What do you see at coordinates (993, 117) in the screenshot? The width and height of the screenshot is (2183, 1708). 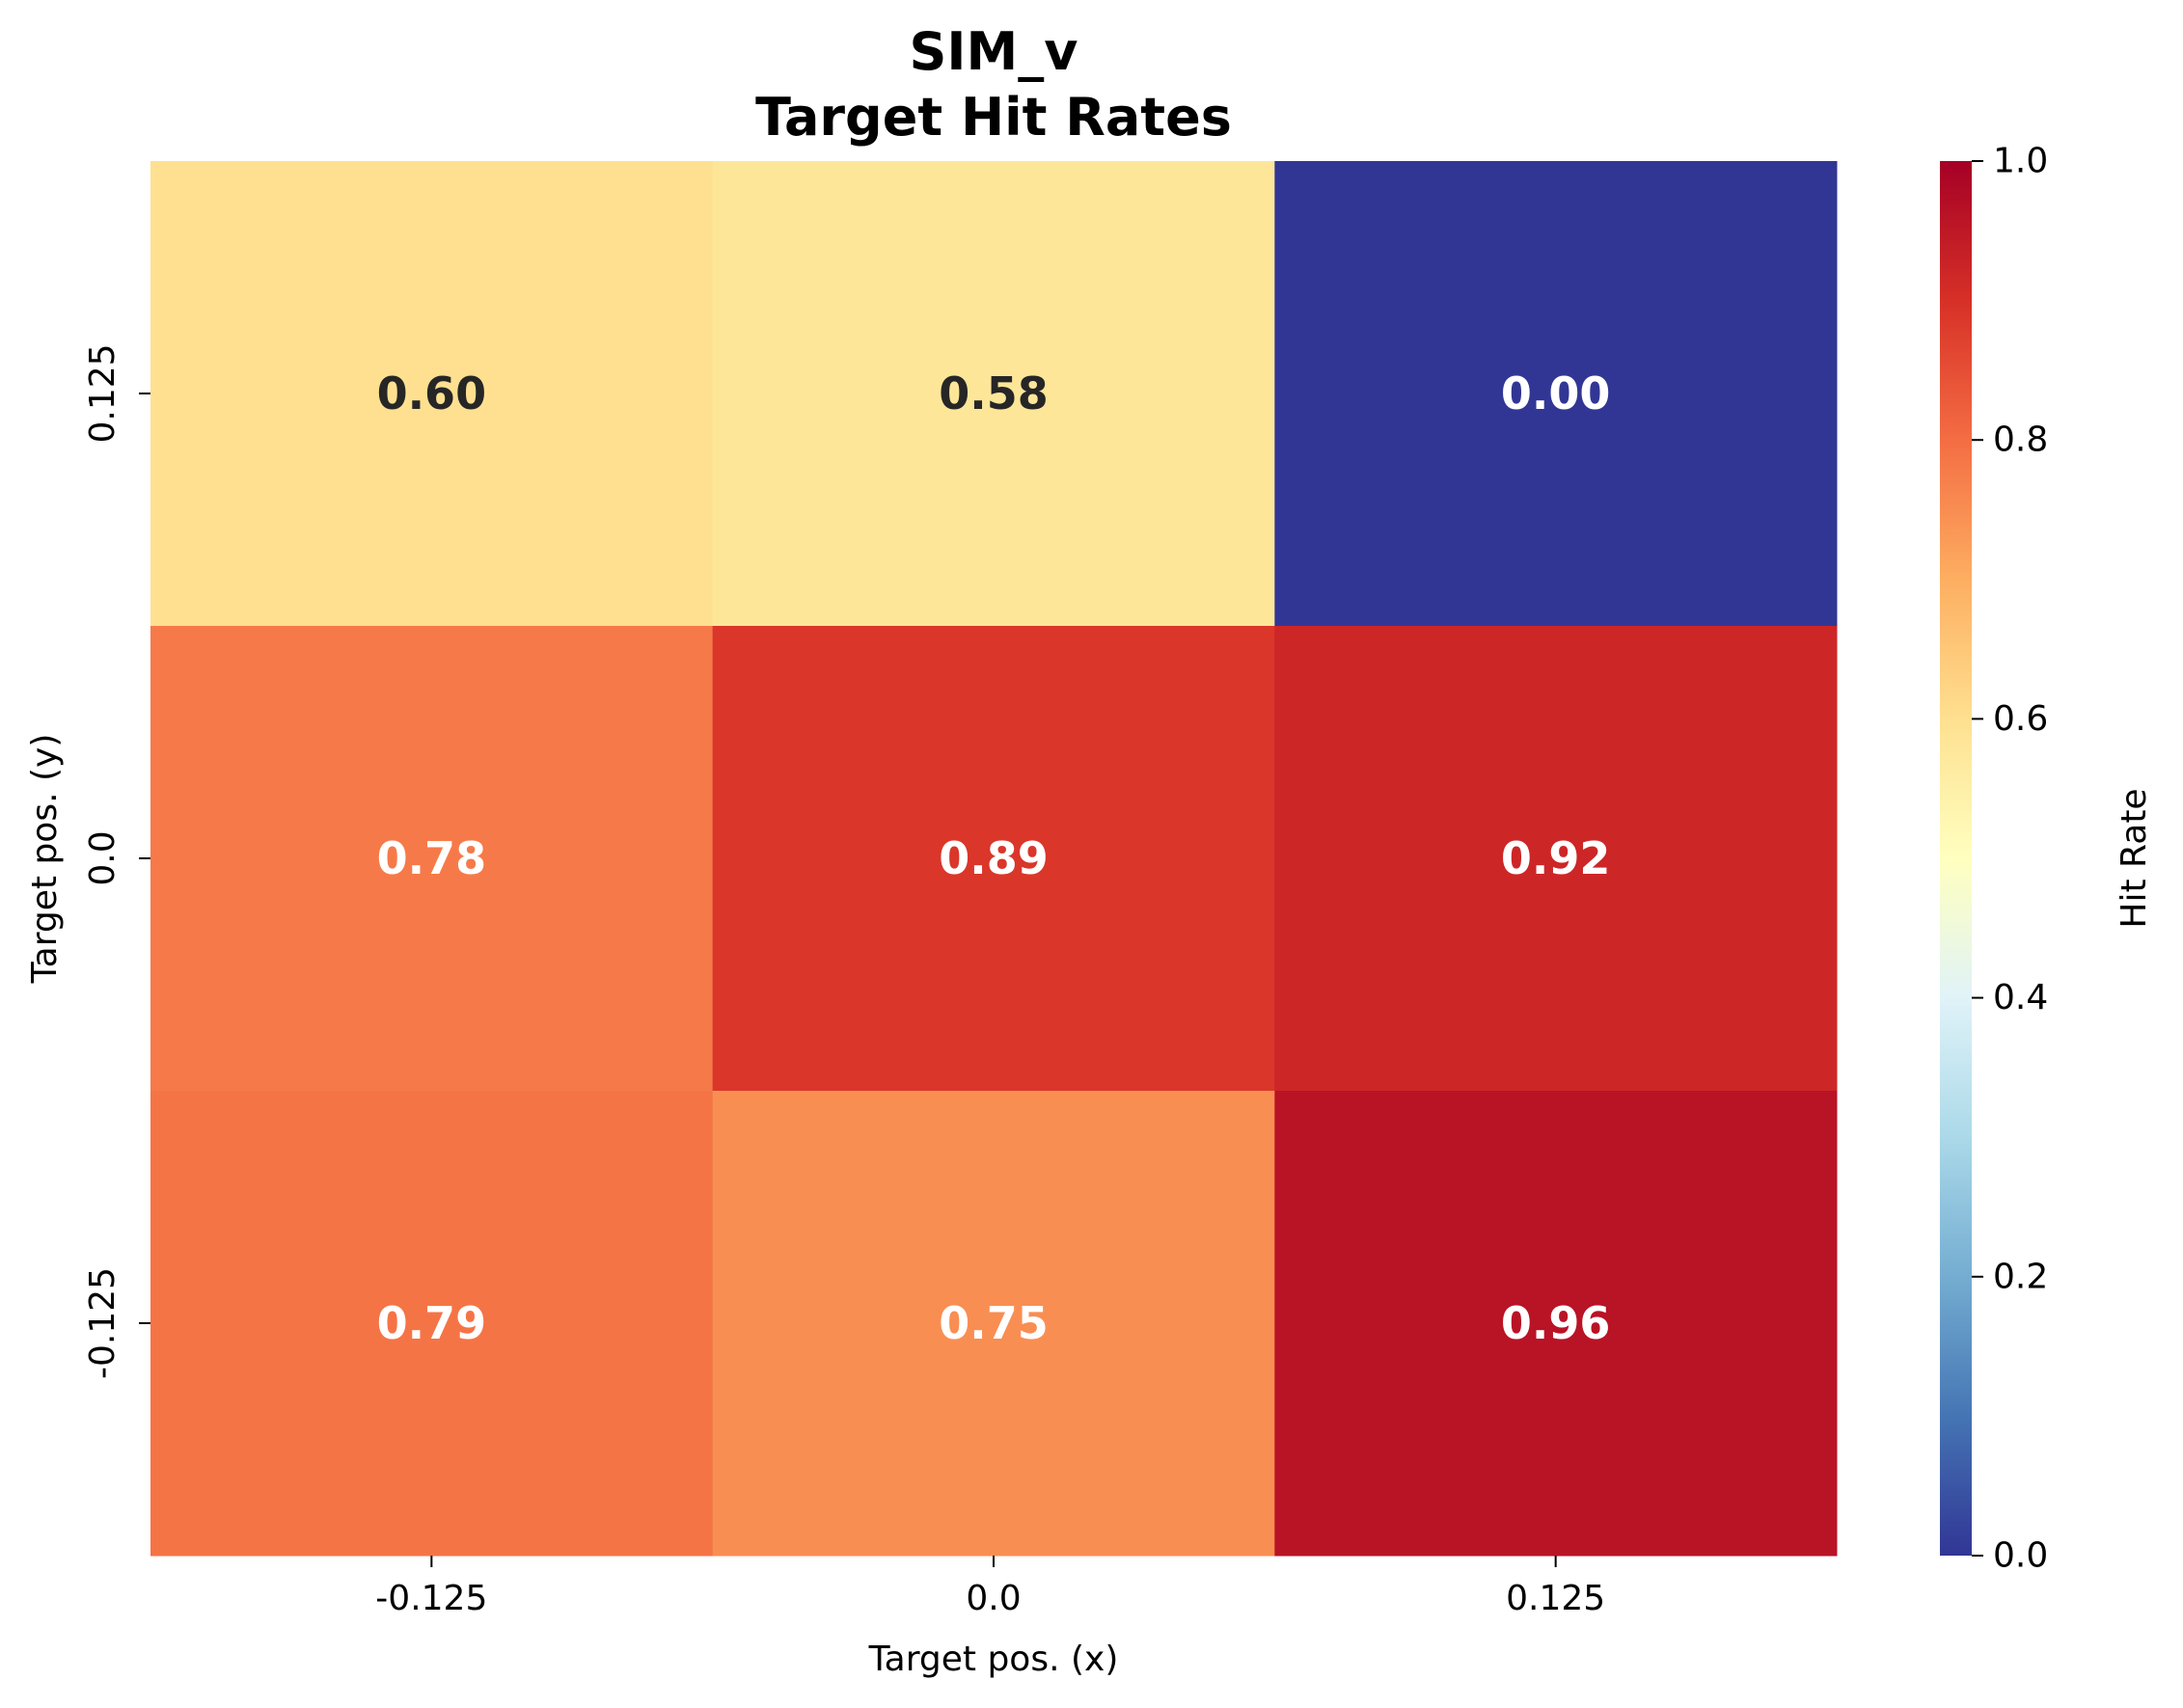 I see `chart-subtitle: Target Hit Rates` at bounding box center [993, 117].